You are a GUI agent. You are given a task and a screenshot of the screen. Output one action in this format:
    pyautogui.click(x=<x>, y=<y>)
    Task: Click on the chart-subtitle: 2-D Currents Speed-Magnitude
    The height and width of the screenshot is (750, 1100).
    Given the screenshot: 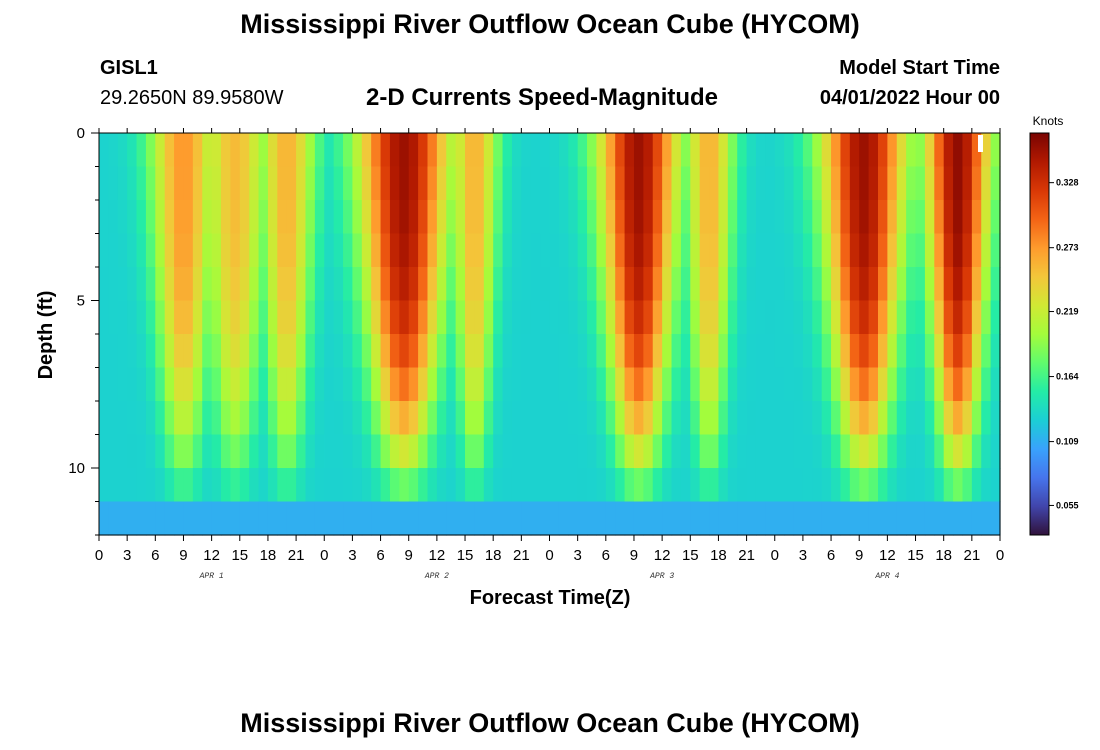 What is the action you would take?
    pyautogui.click(x=542, y=97)
    